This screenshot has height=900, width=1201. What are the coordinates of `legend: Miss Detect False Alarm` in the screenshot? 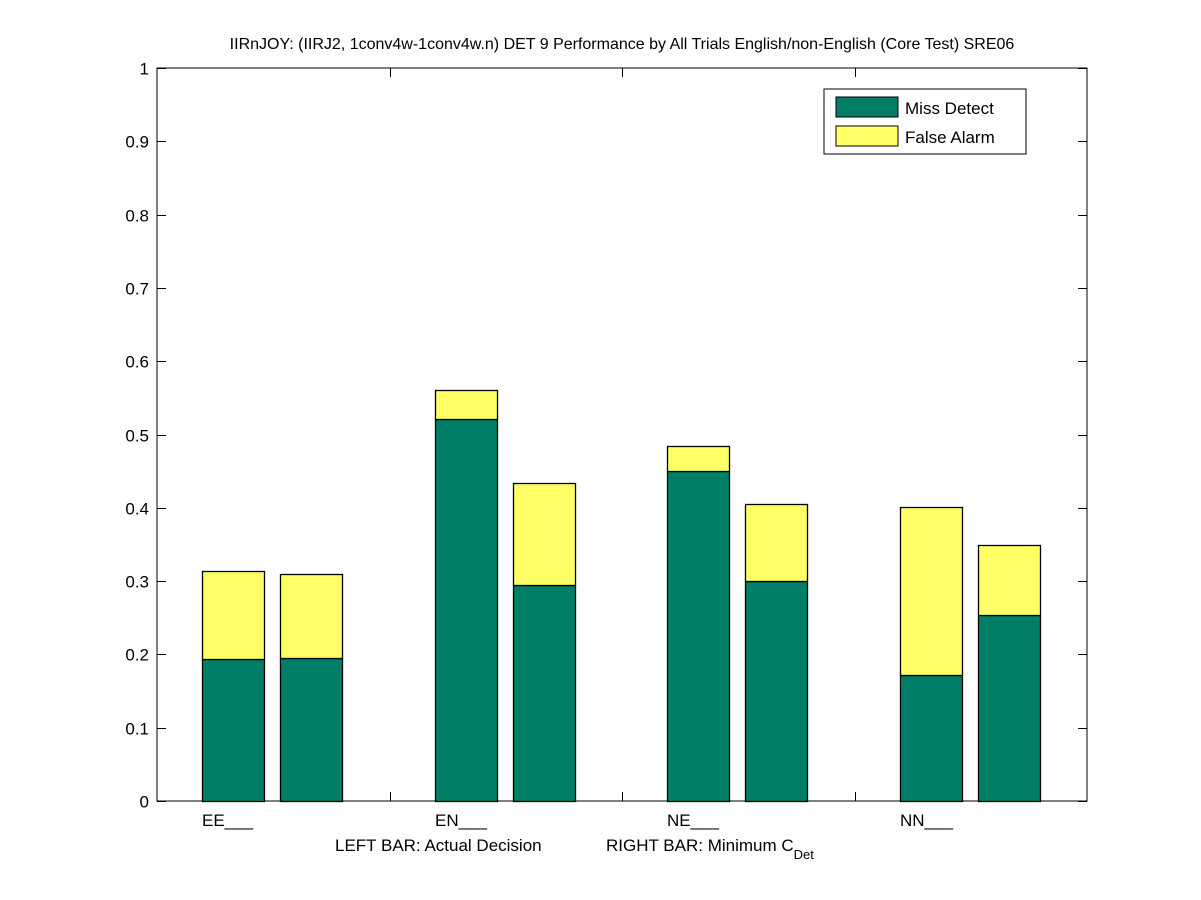 It's located at (925, 121).